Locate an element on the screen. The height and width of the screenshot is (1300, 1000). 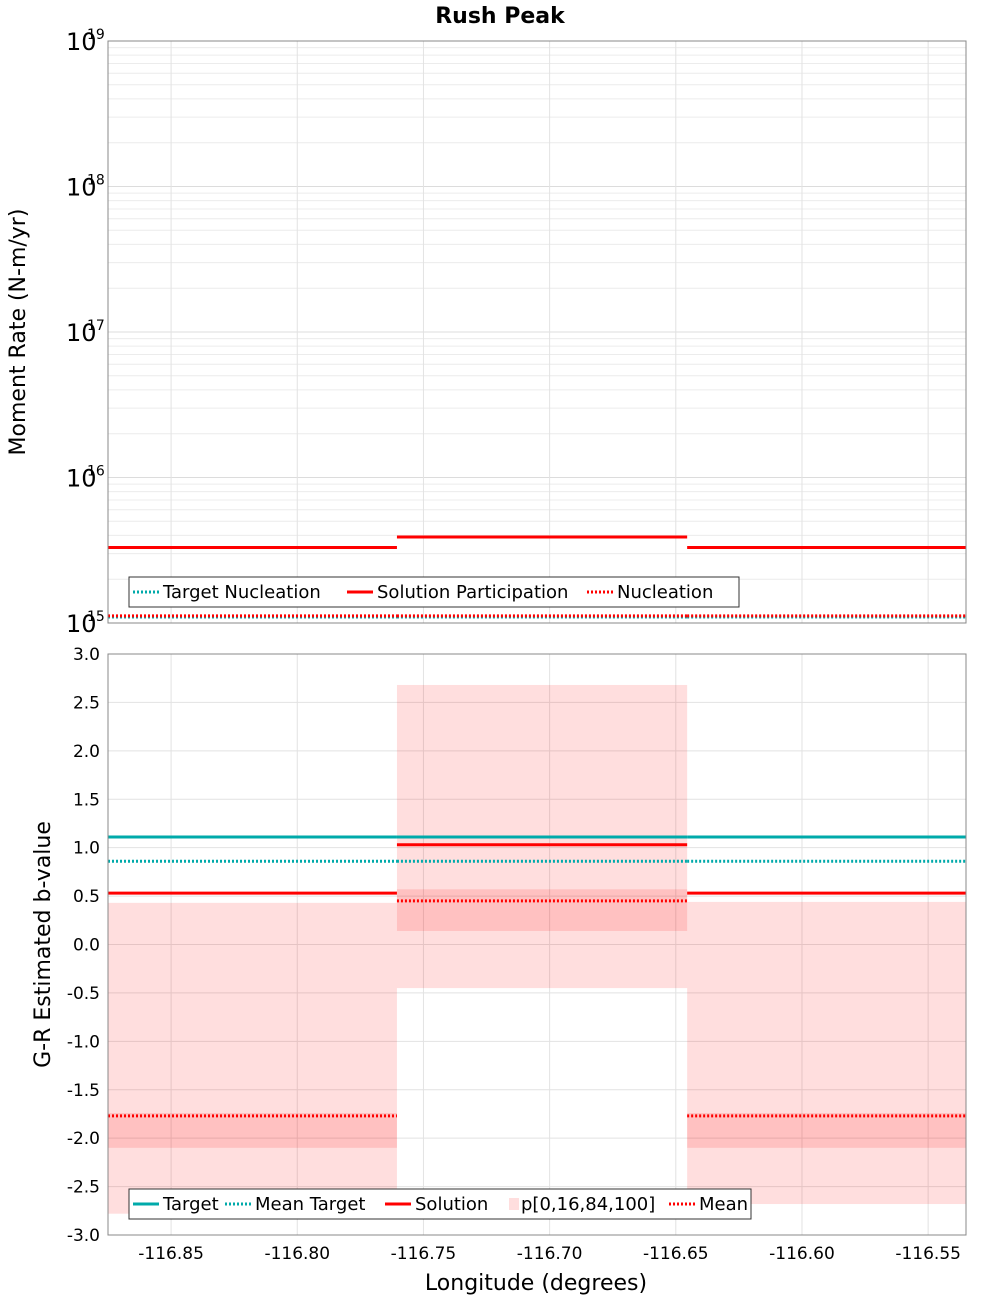
x-tick-label: -116.85 is located at coordinates (171, 1254).